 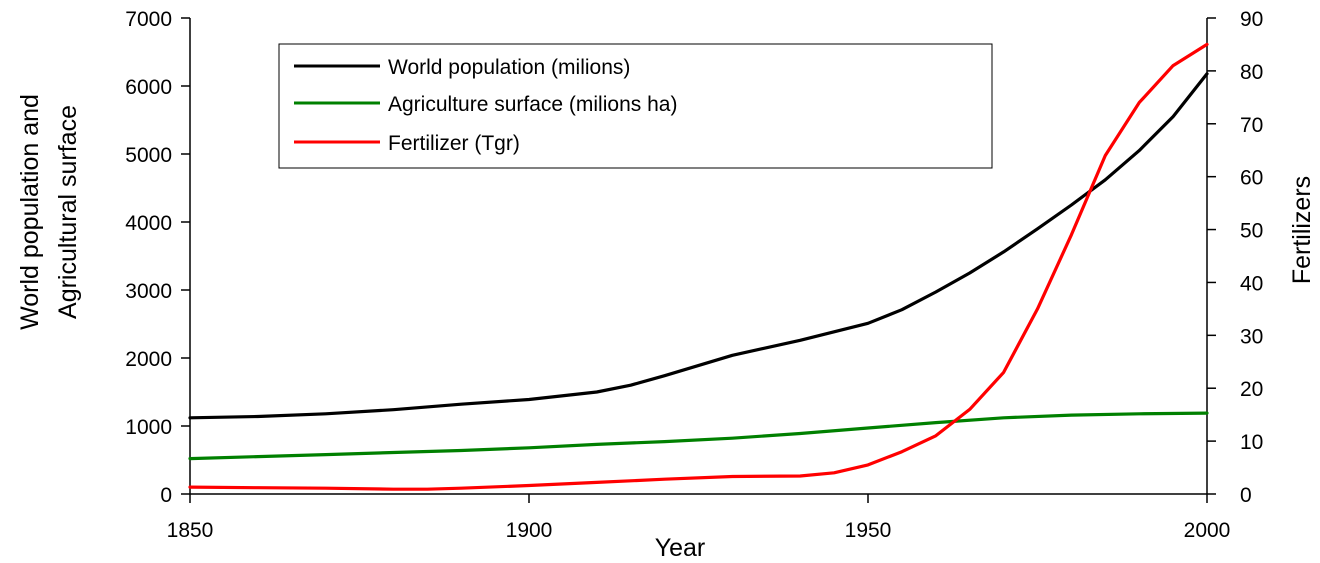 What do you see at coordinates (148, 19) in the screenshot?
I see `y-left-tick-label: 7000` at bounding box center [148, 19].